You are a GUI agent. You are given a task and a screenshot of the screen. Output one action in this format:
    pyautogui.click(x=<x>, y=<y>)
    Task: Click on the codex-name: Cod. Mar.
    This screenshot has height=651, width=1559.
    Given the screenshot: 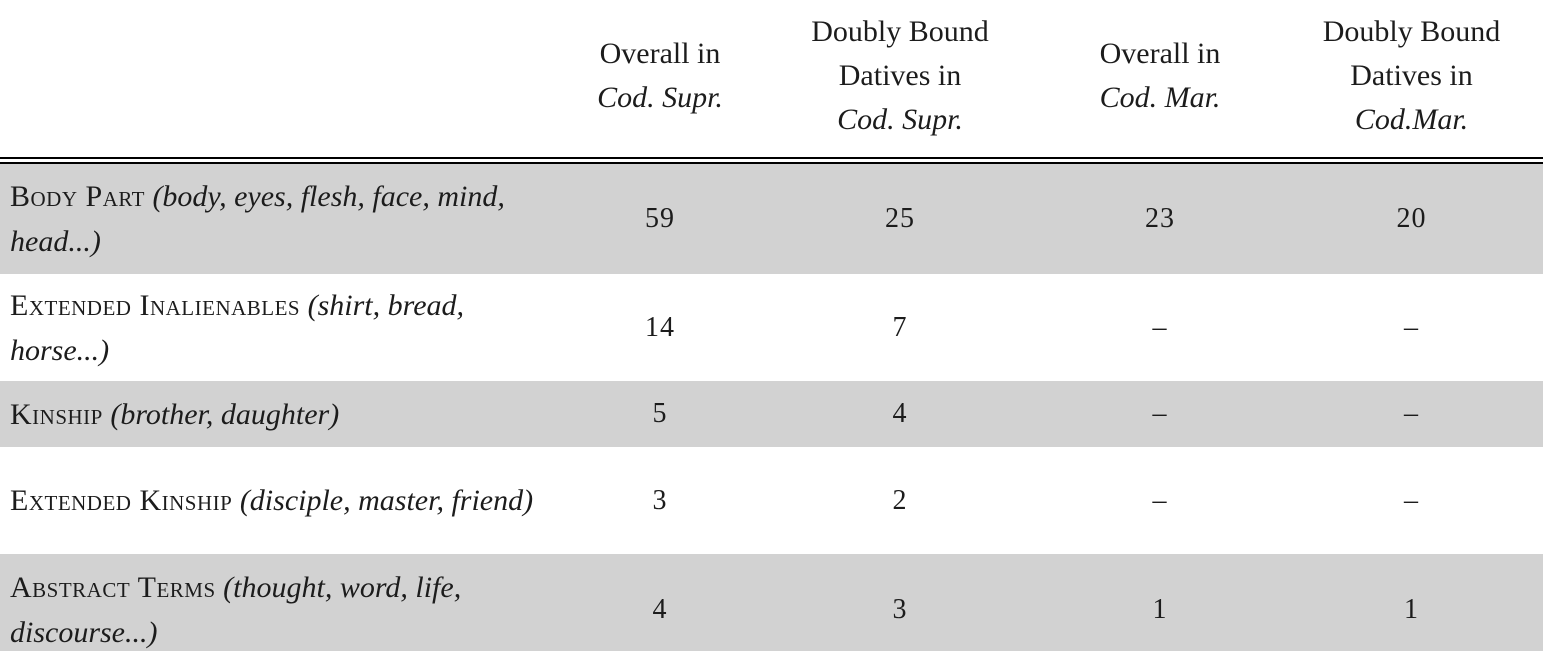 What is the action you would take?
    pyautogui.click(x=1160, y=97)
    